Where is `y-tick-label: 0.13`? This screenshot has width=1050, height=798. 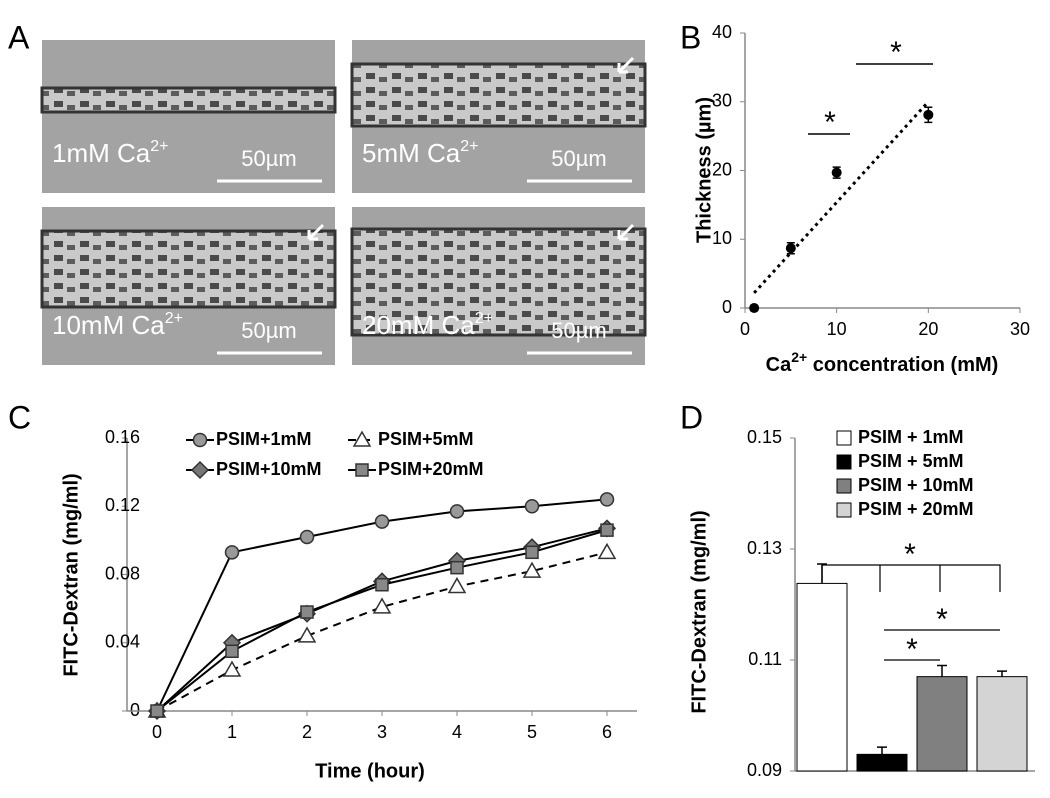 y-tick-label: 0.13 is located at coordinates (764, 548).